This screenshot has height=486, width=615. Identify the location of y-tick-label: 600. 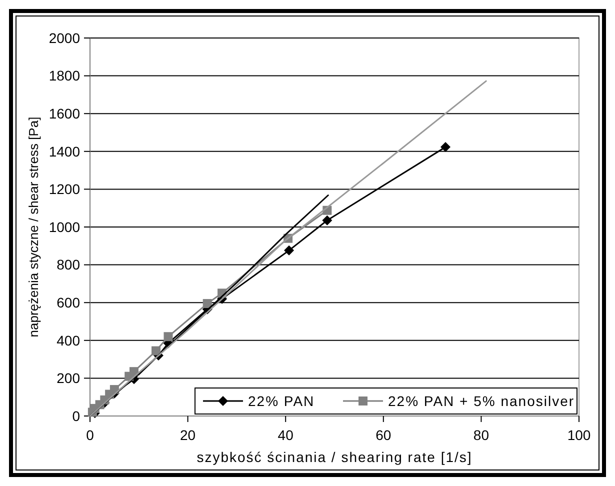
(68, 302).